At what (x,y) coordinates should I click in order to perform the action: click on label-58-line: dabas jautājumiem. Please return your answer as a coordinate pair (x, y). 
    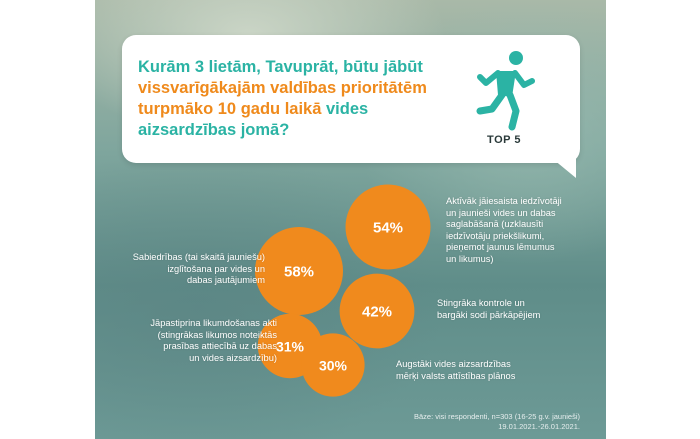
    Looking at the image, I should click on (225, 280).